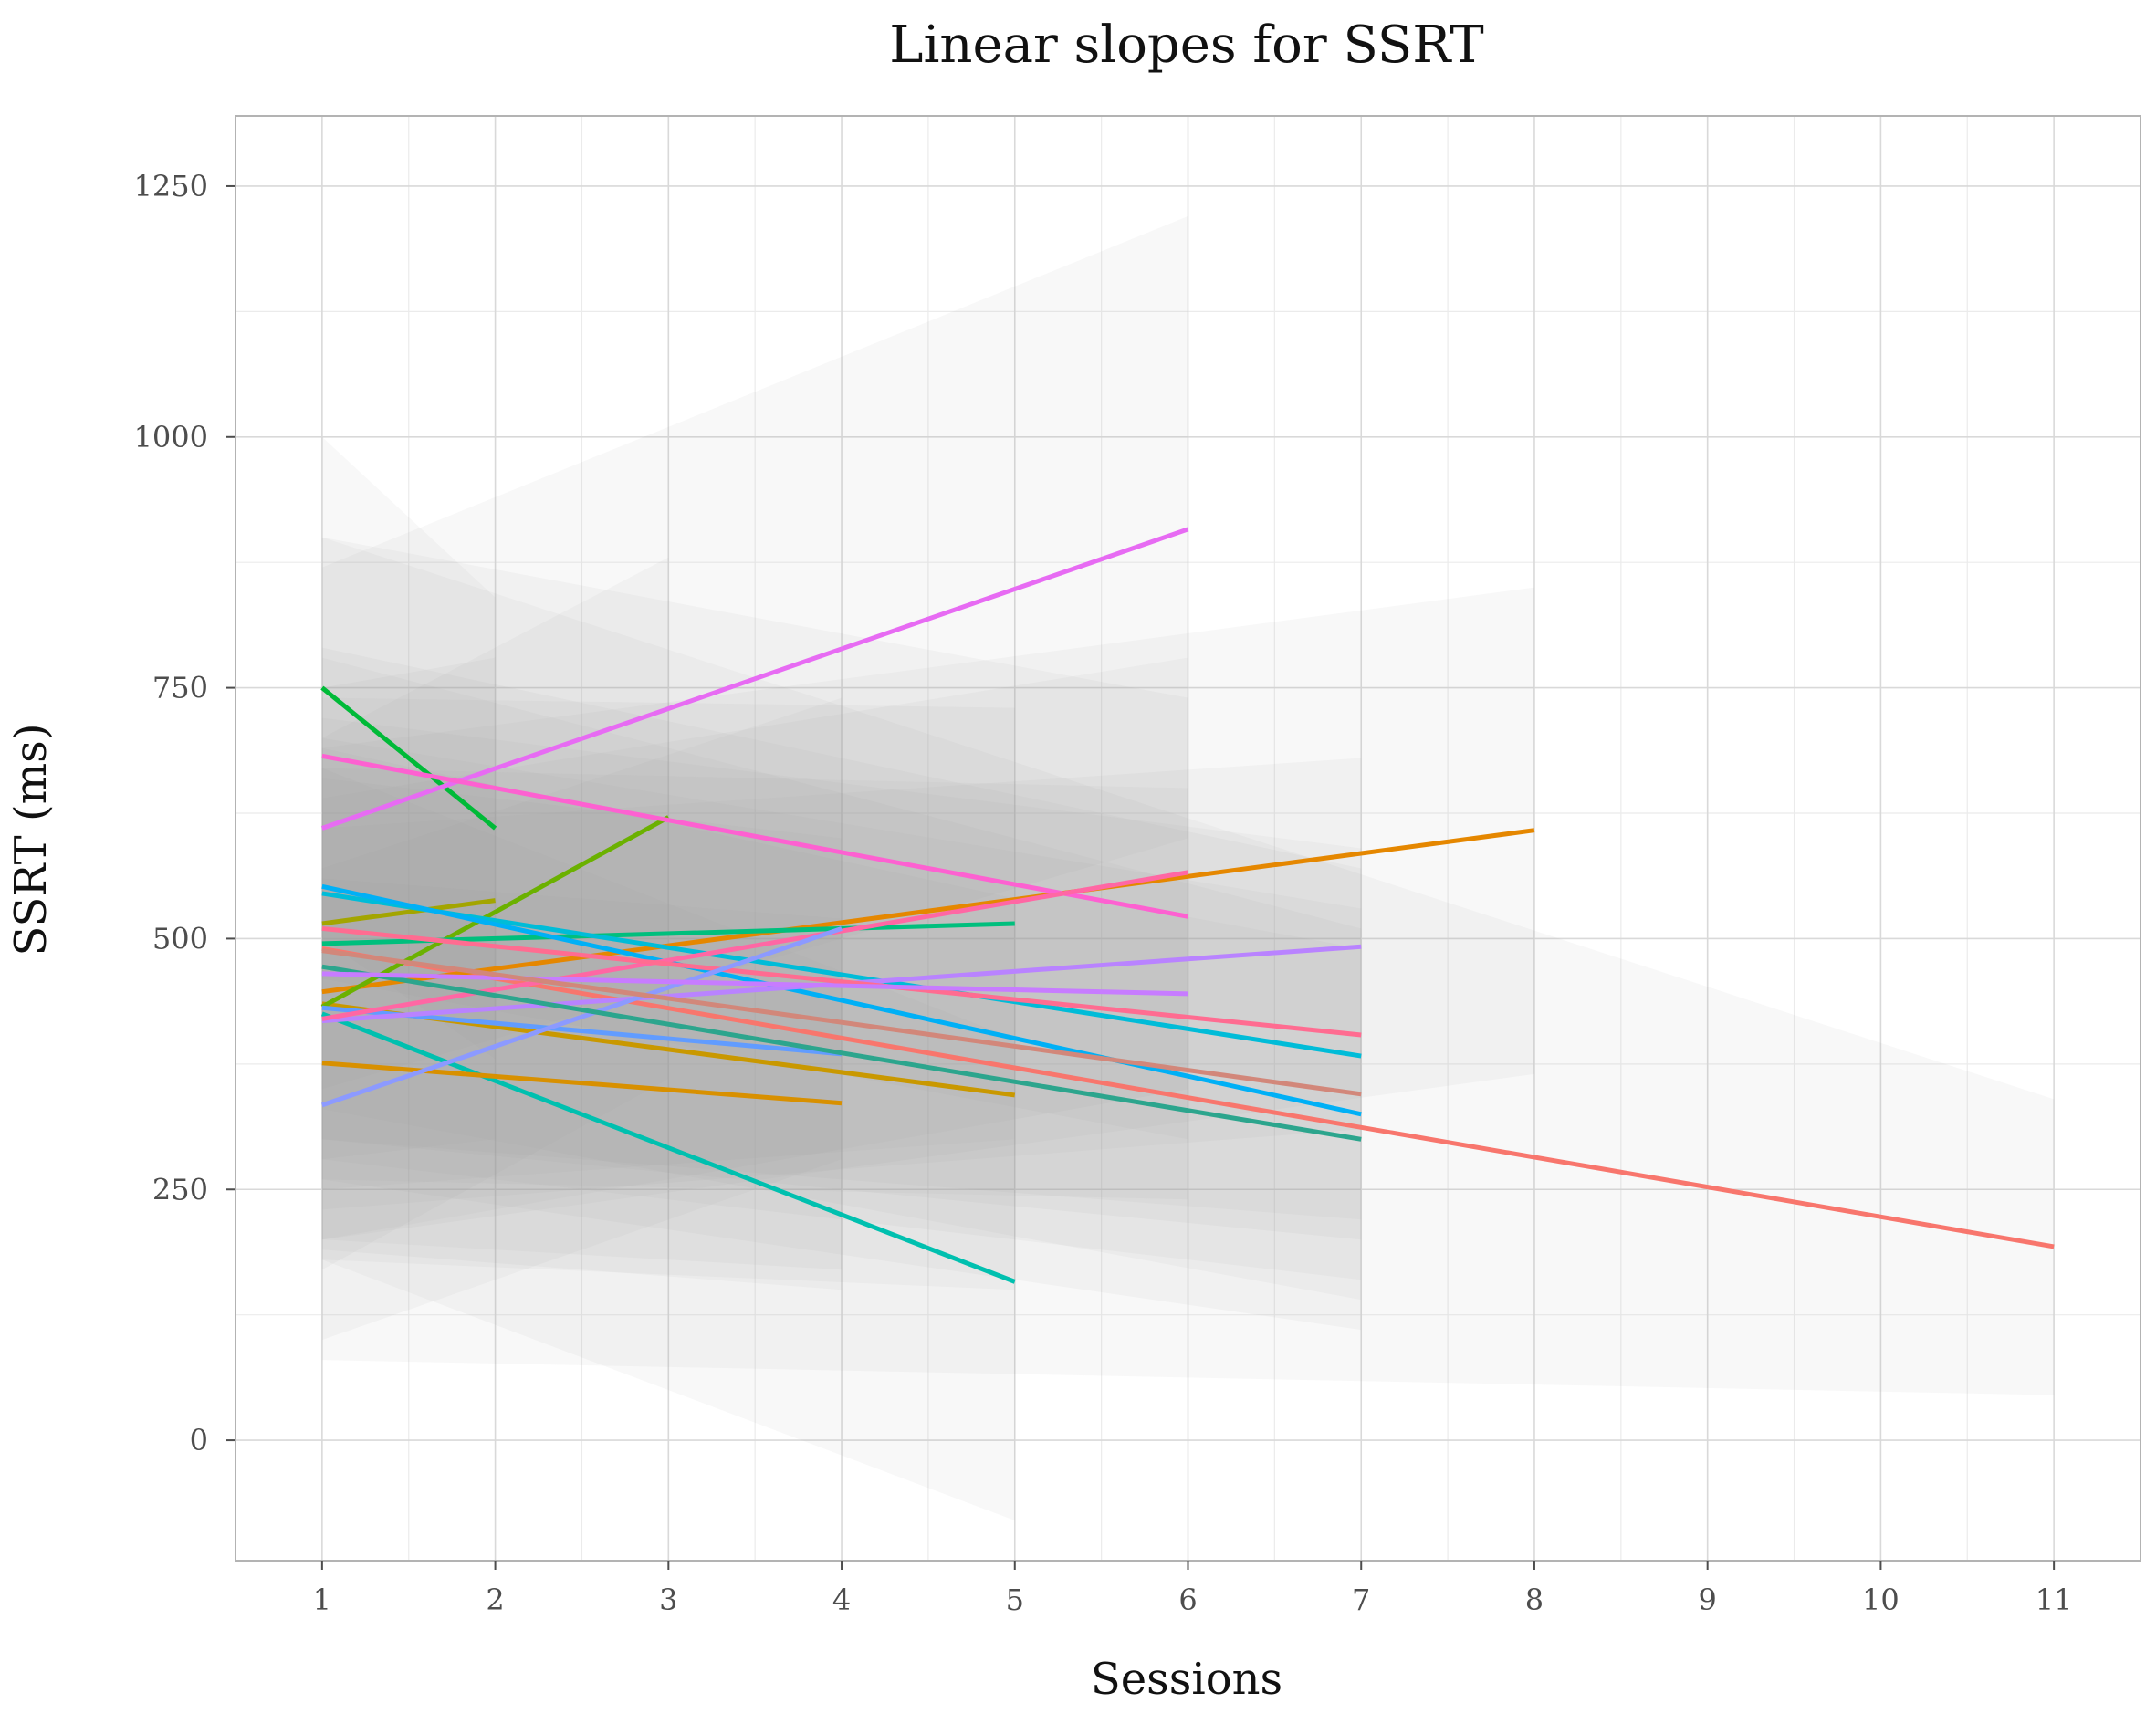  I want to click on x-tick-label: 6, so click(1188, 1600).